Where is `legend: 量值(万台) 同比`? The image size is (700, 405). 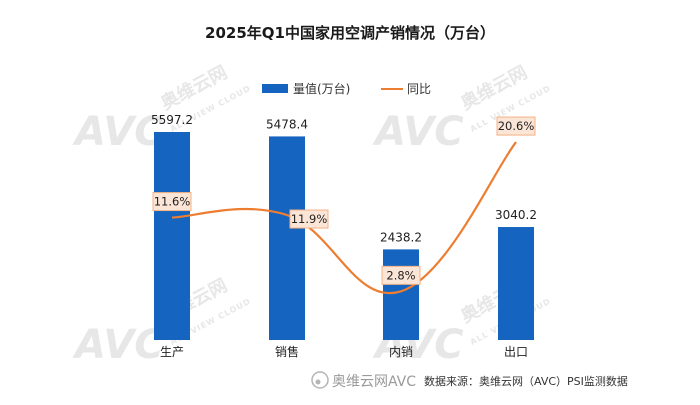
legend: 量值(万台) 同比 is located at coordinates (346, 88).